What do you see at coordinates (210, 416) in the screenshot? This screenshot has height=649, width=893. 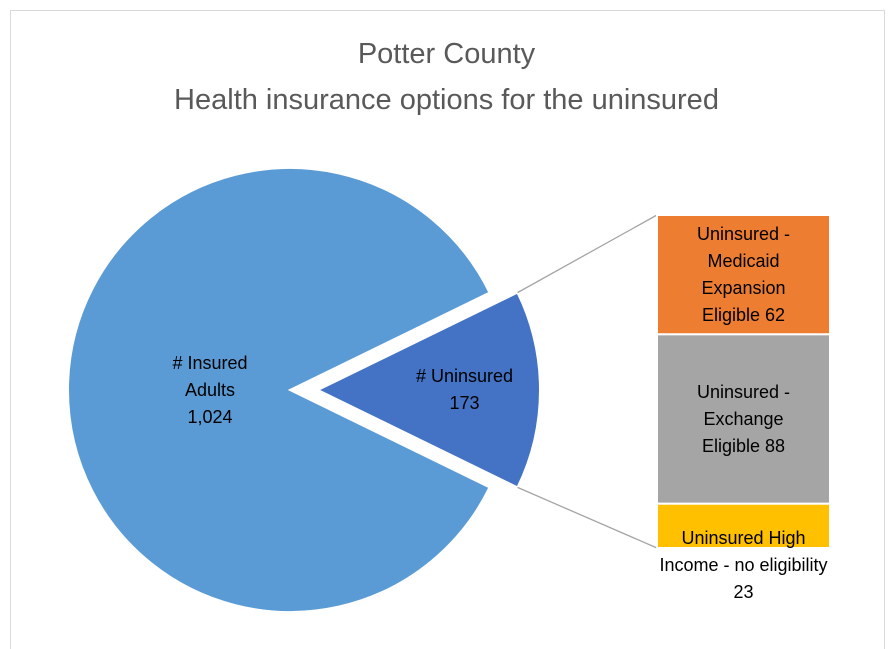 I see `label-part: 1,024` at bounding box center [210, 416].